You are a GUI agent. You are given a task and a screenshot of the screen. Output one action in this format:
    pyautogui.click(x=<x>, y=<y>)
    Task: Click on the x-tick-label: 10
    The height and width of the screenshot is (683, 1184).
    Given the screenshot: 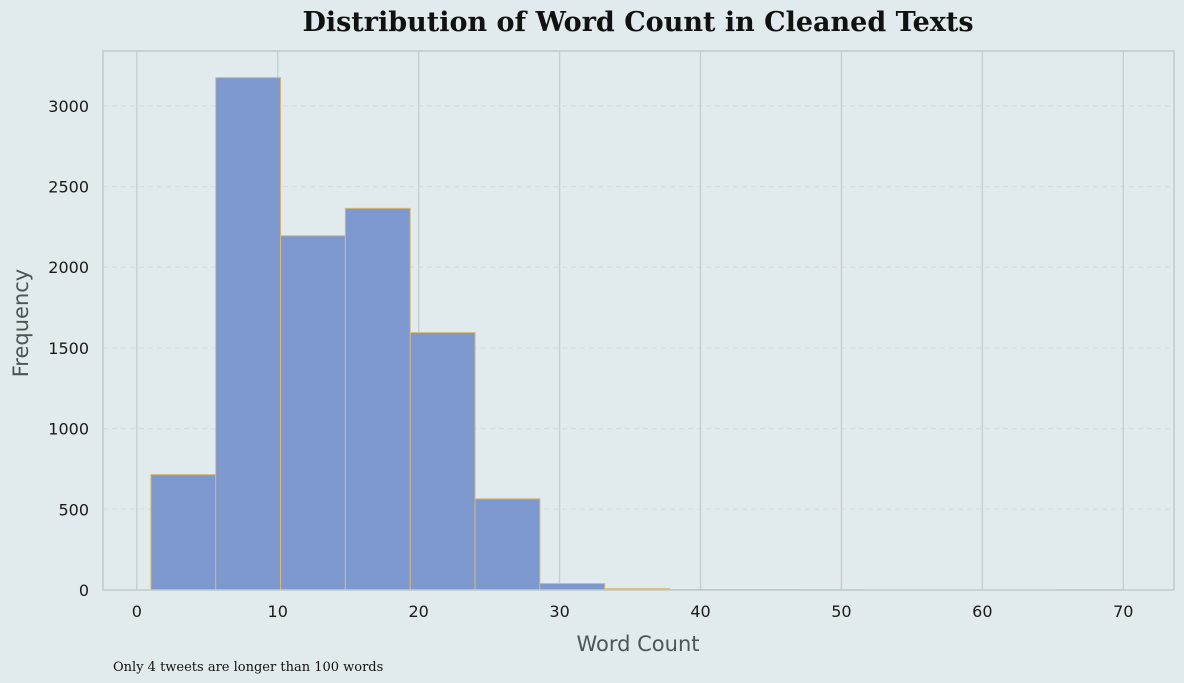 What is the action you would take?
    pyautogui.click(x=278, y=611)
    